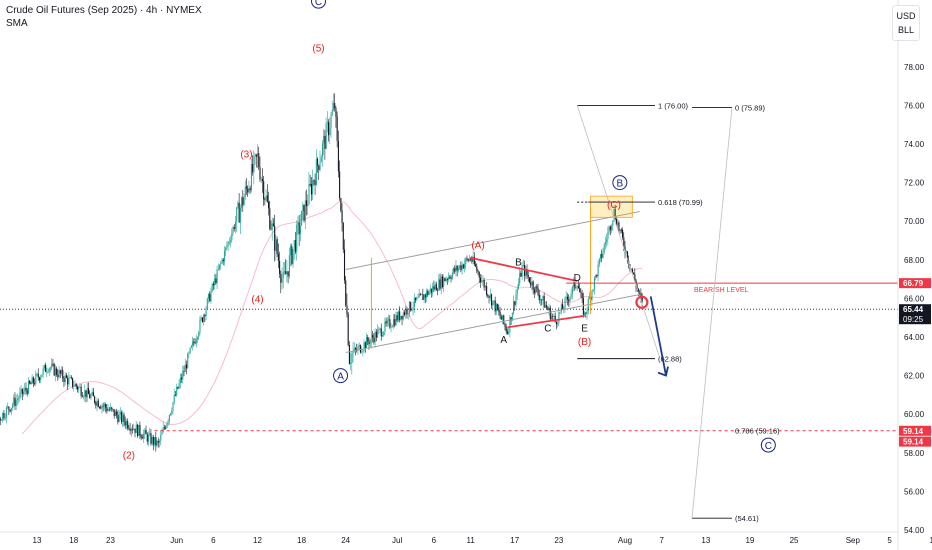  Describe the element at coordinates (318, 49) in the screenshot. I see `wave-label: (5)` at that location.